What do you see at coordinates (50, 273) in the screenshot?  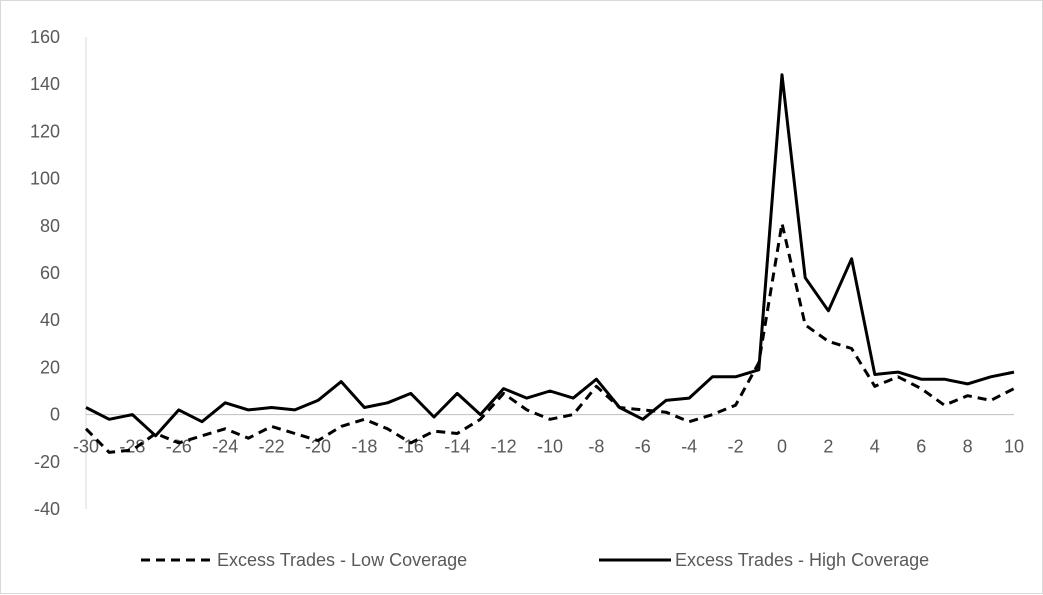 I see `y-tick-label: 60` at bounding box center [50, 273].